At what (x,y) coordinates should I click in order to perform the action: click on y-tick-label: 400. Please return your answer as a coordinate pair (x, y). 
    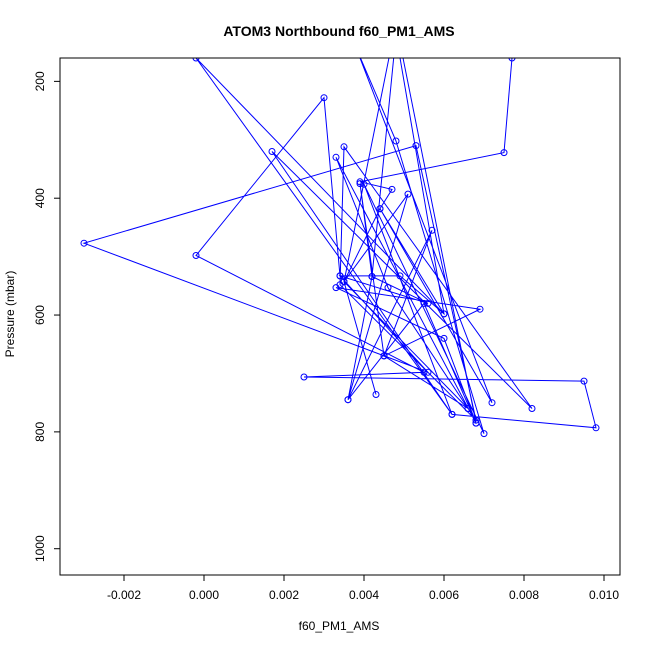
    Looking at the image, I should click on (40, 198).